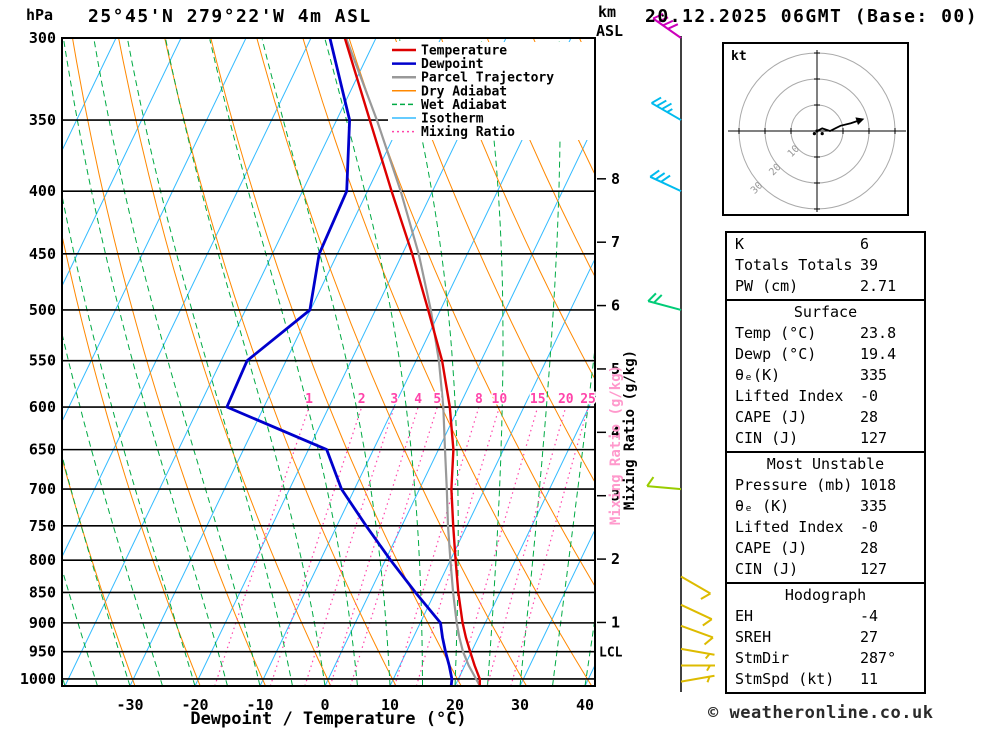 Image resolution: width=1000 pixels, height=733 pixels. What do you see at coordinates (38, 679) in the screenshot?
I see `svg-text: 1000` at bounding box center [38, 679].